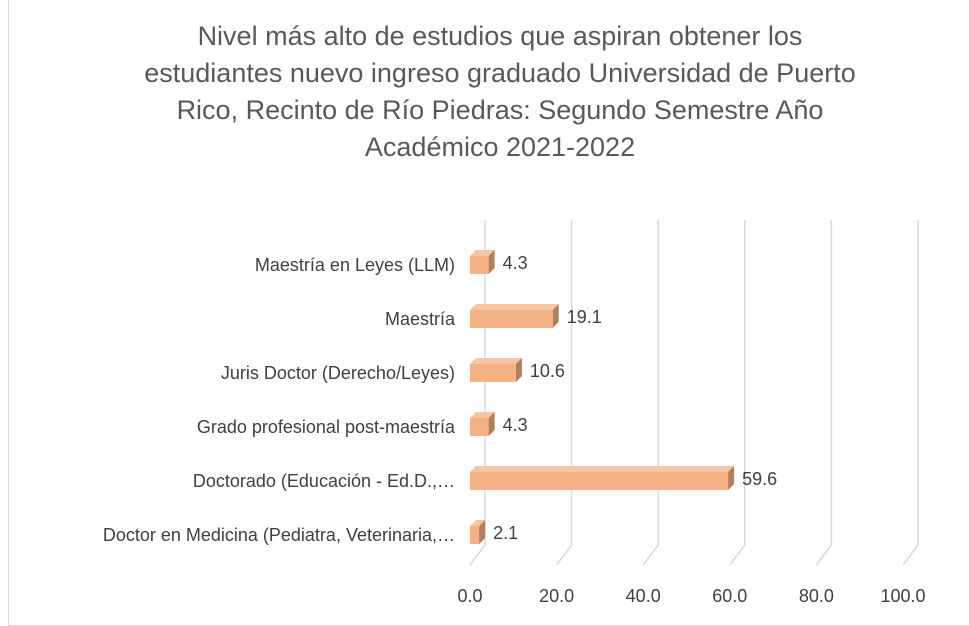  Describe the element at coordinates (759, 479) in the screenshot. I see `data-label: 59.6` at that location.